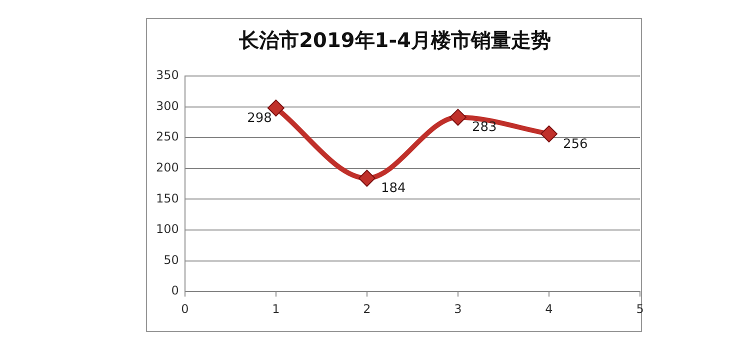  Describe the element at coordinates (167, 198) in the screenshot. I see `y-tick-label: 150` at that location.